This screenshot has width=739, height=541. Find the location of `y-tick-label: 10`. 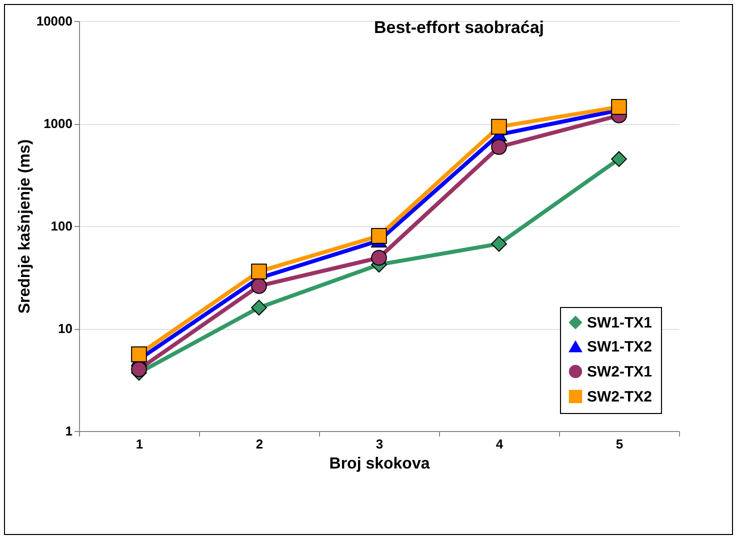

y-tick-label: 10 is located at coordinates (65, 328).